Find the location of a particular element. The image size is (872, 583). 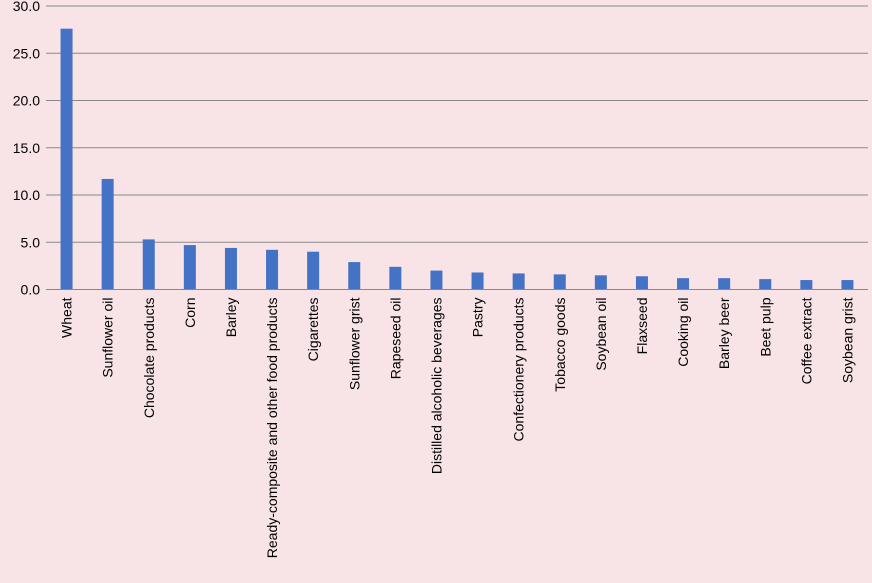

x-tick-label: Confectionery products is located at coordinates (519, 370).